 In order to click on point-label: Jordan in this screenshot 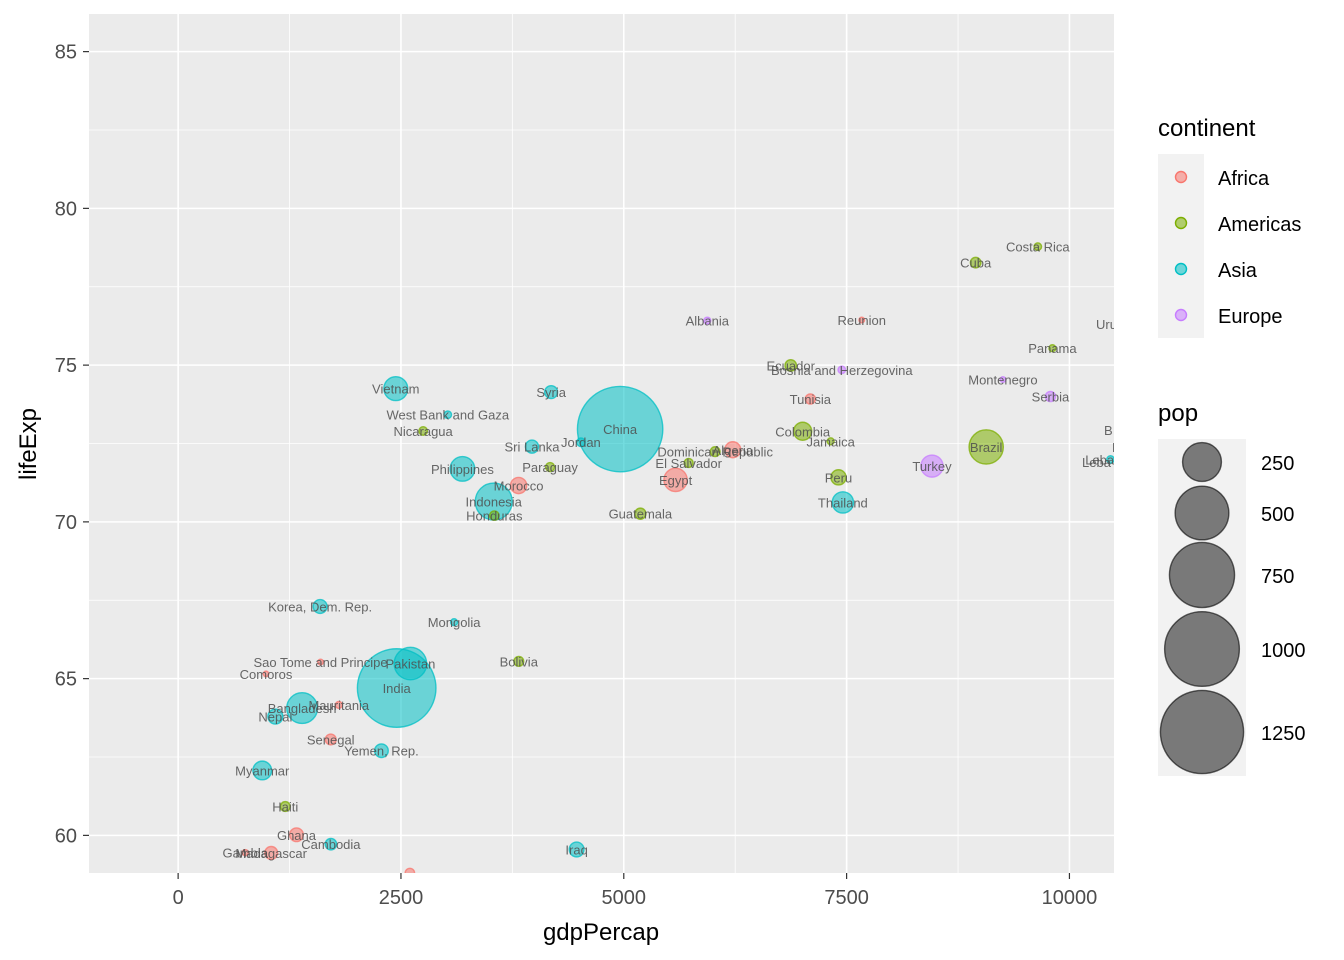, I will do `click(581, 442)`.